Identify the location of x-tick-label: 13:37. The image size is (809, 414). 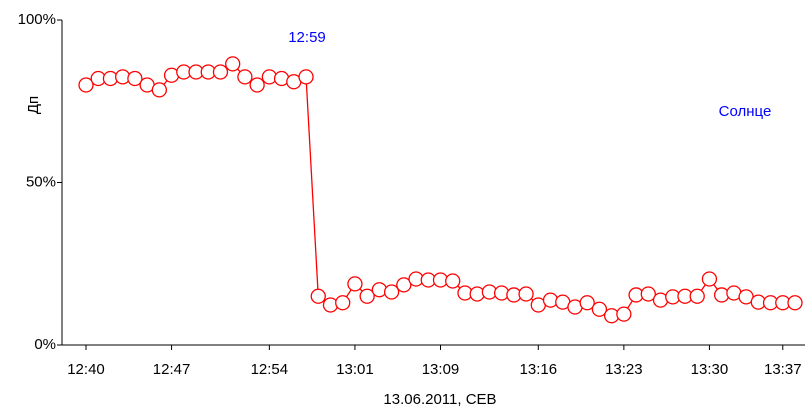
(783, 369).